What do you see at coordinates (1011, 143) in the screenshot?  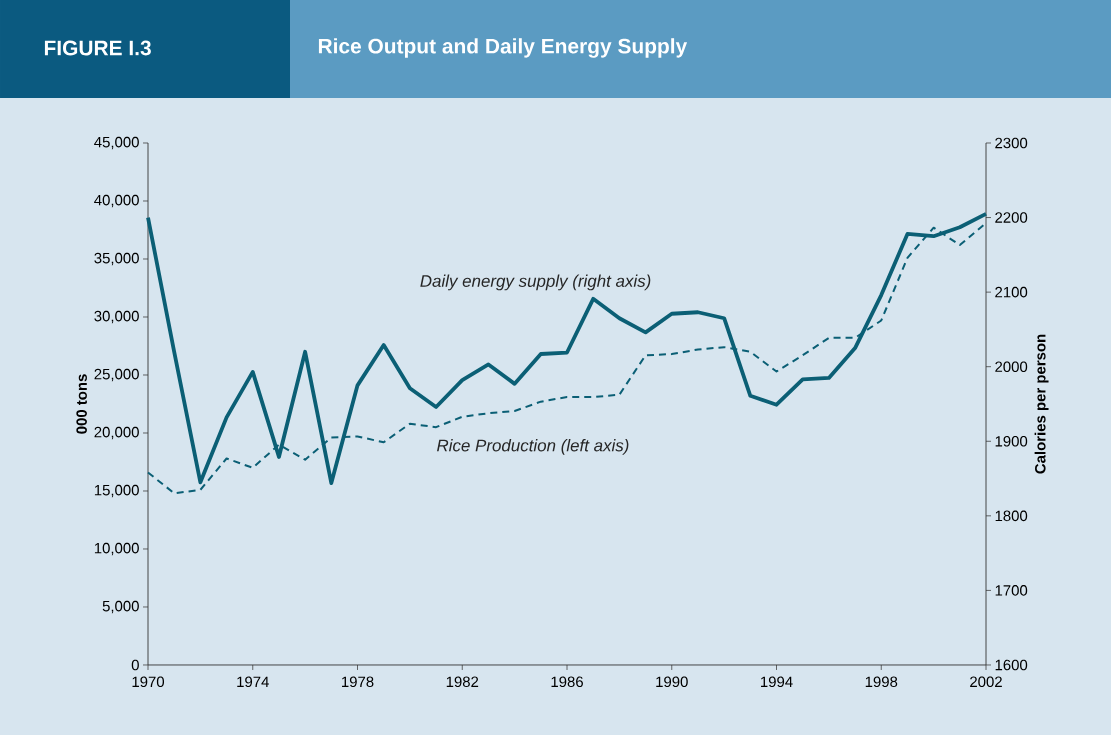 I see `y2-tick-label: 2300` at bounding box center [1011, 143].